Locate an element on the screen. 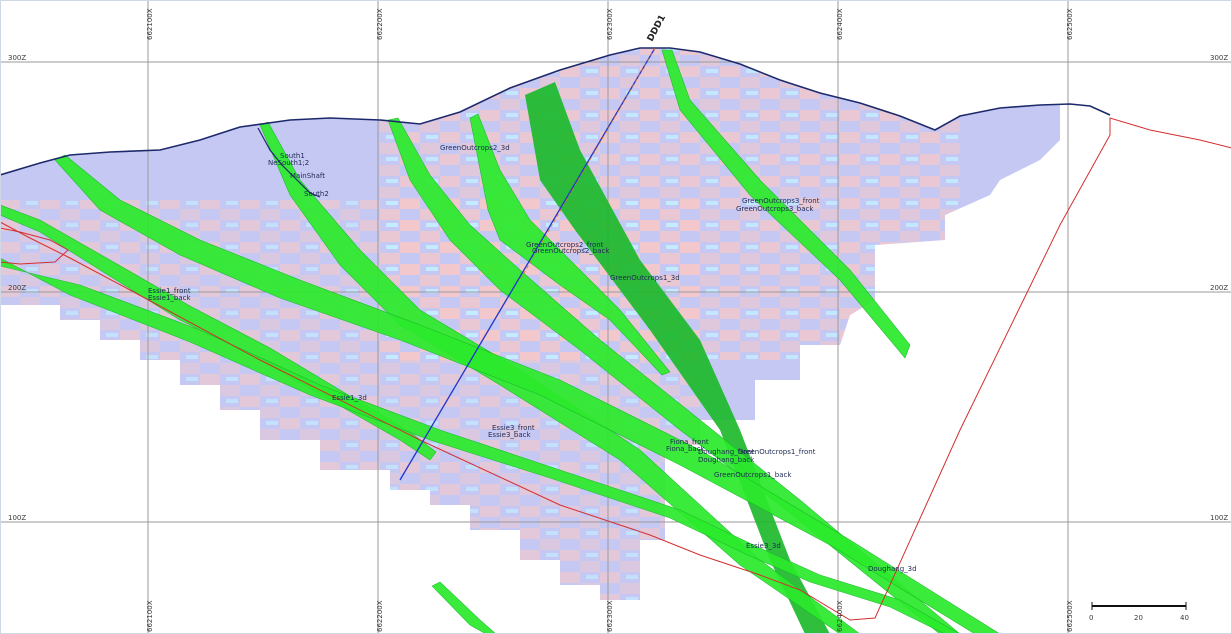  label-mainshaft: MainShaft is located at coordinates (307, 176).